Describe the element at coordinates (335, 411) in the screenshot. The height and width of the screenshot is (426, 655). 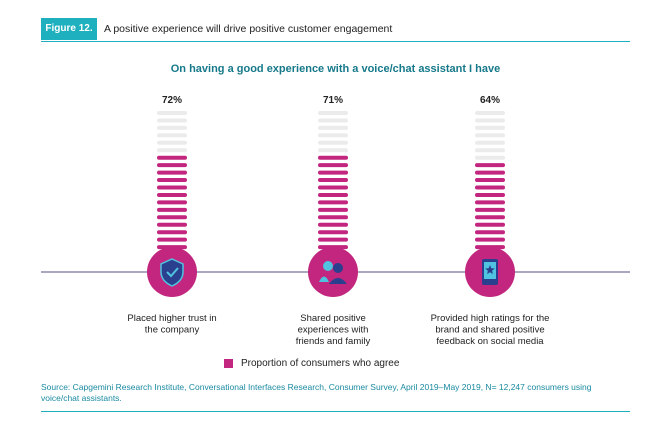
I see `footer-divider` at that location.